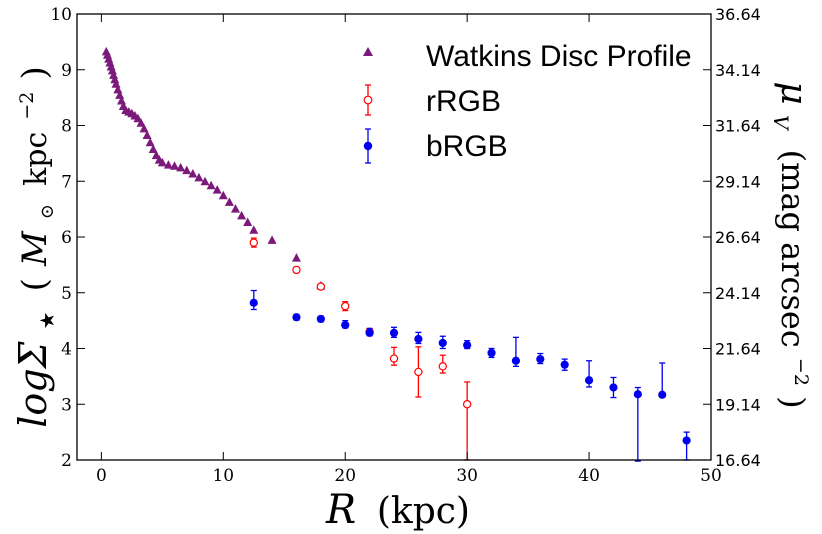  I want to click on y-left-sun: ⊙, so click(47, 211).